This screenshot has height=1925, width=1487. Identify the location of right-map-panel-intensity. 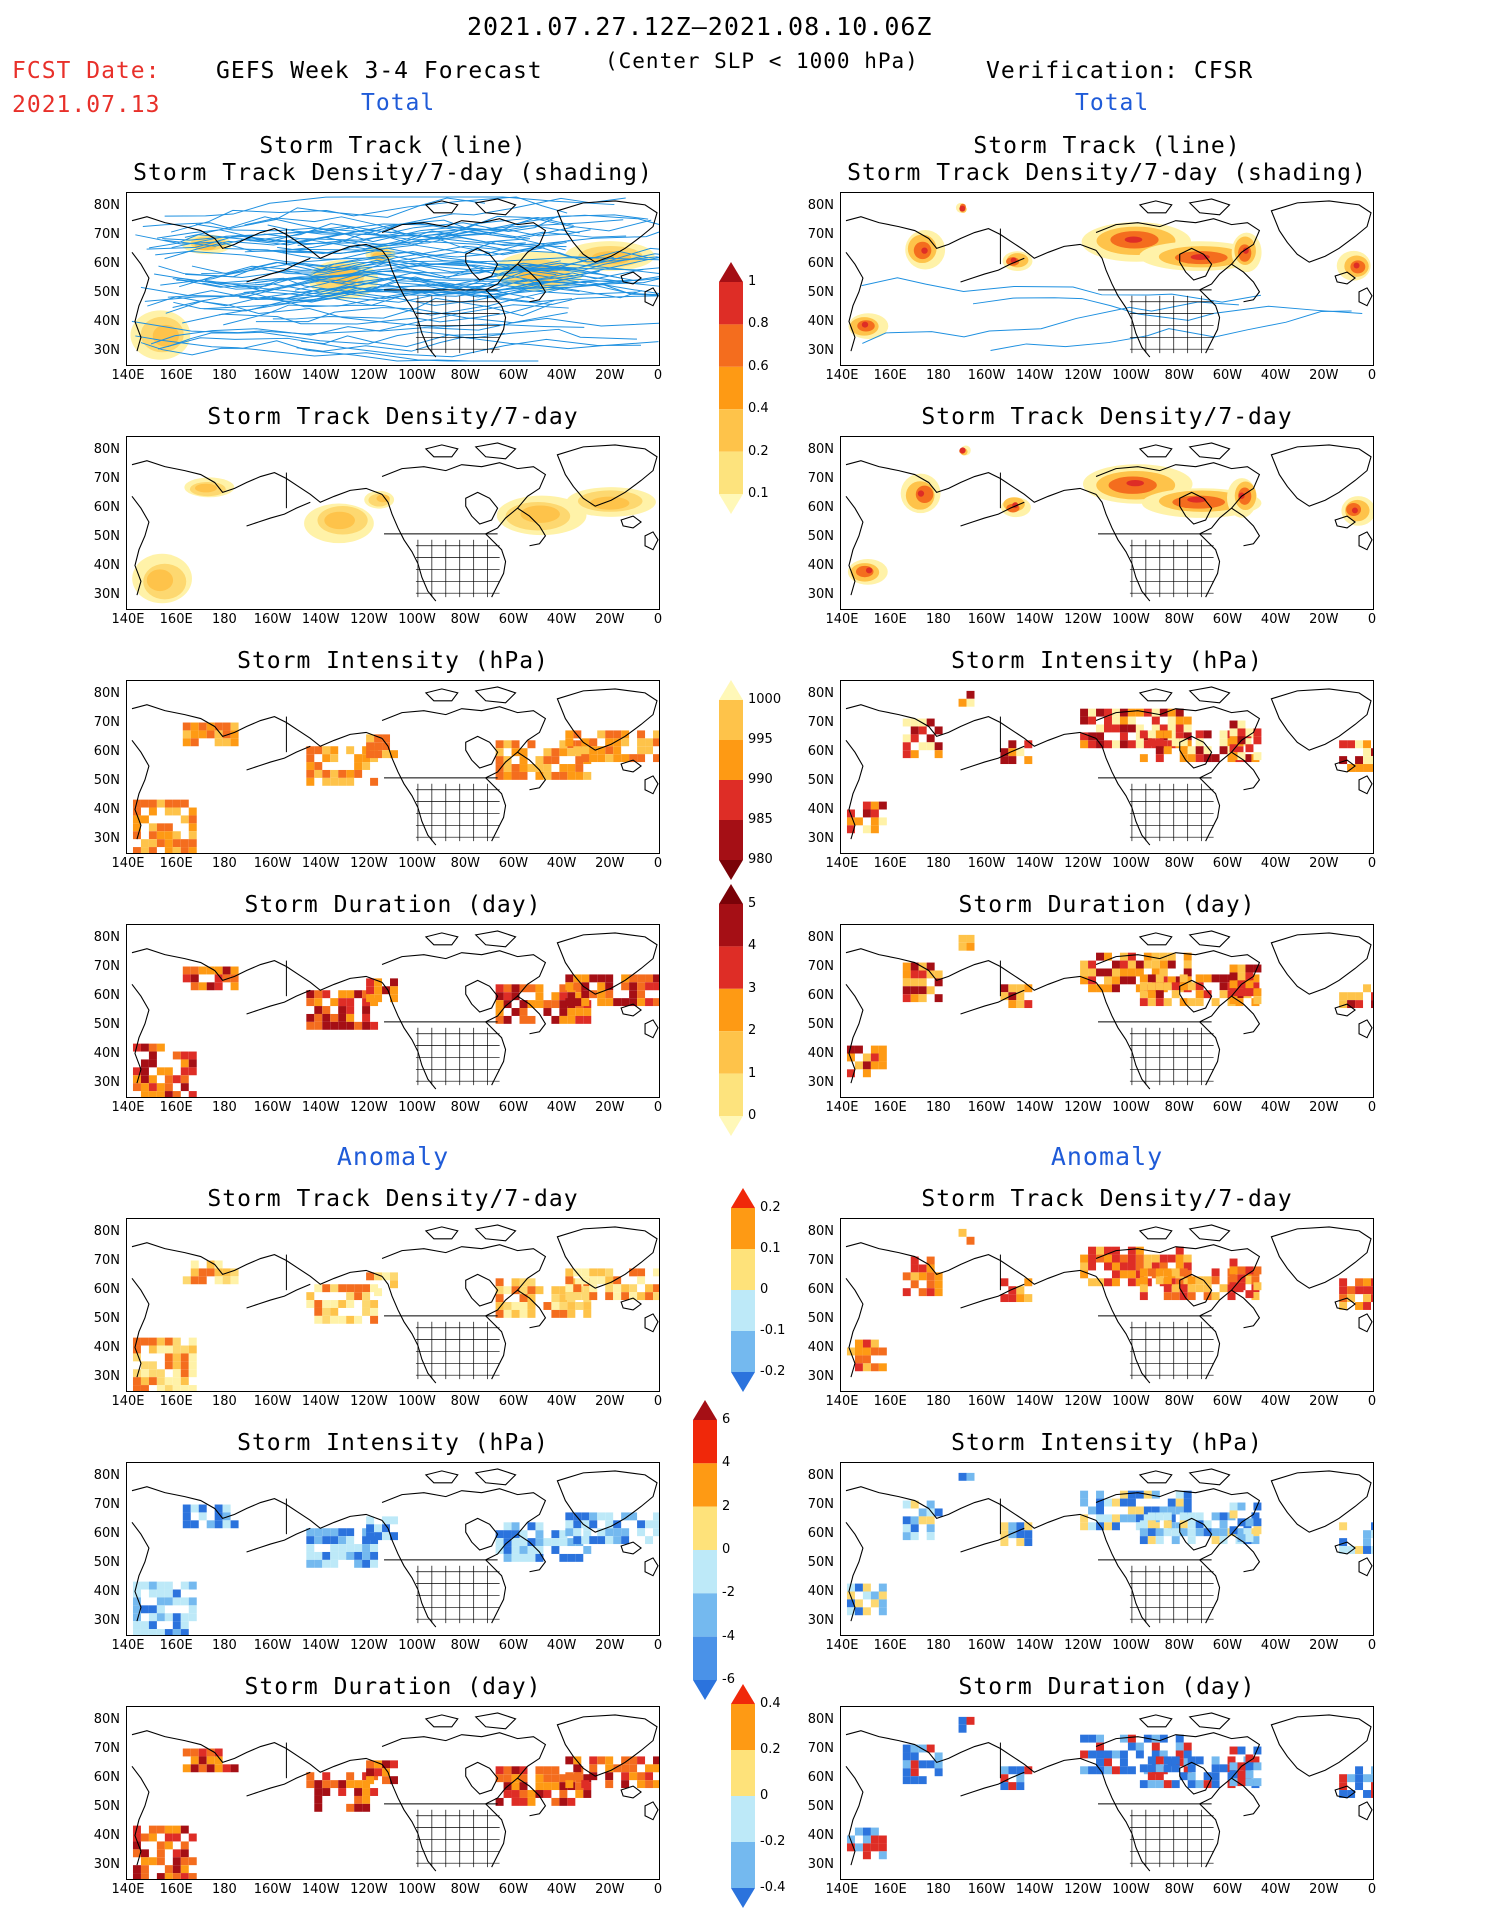
(1107, 767).